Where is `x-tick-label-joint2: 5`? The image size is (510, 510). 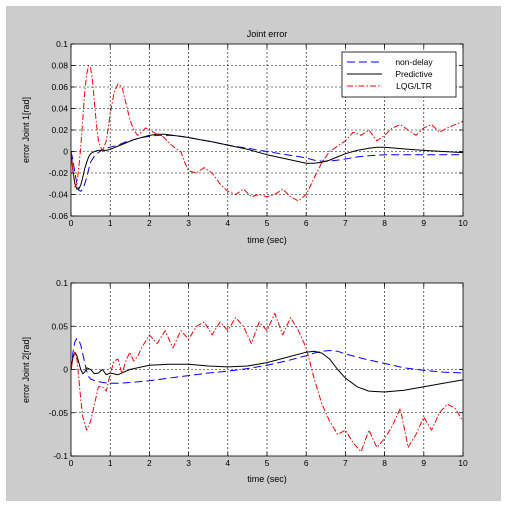 x-tick-label-joint2: 5 is located at coordinates (267, 463).